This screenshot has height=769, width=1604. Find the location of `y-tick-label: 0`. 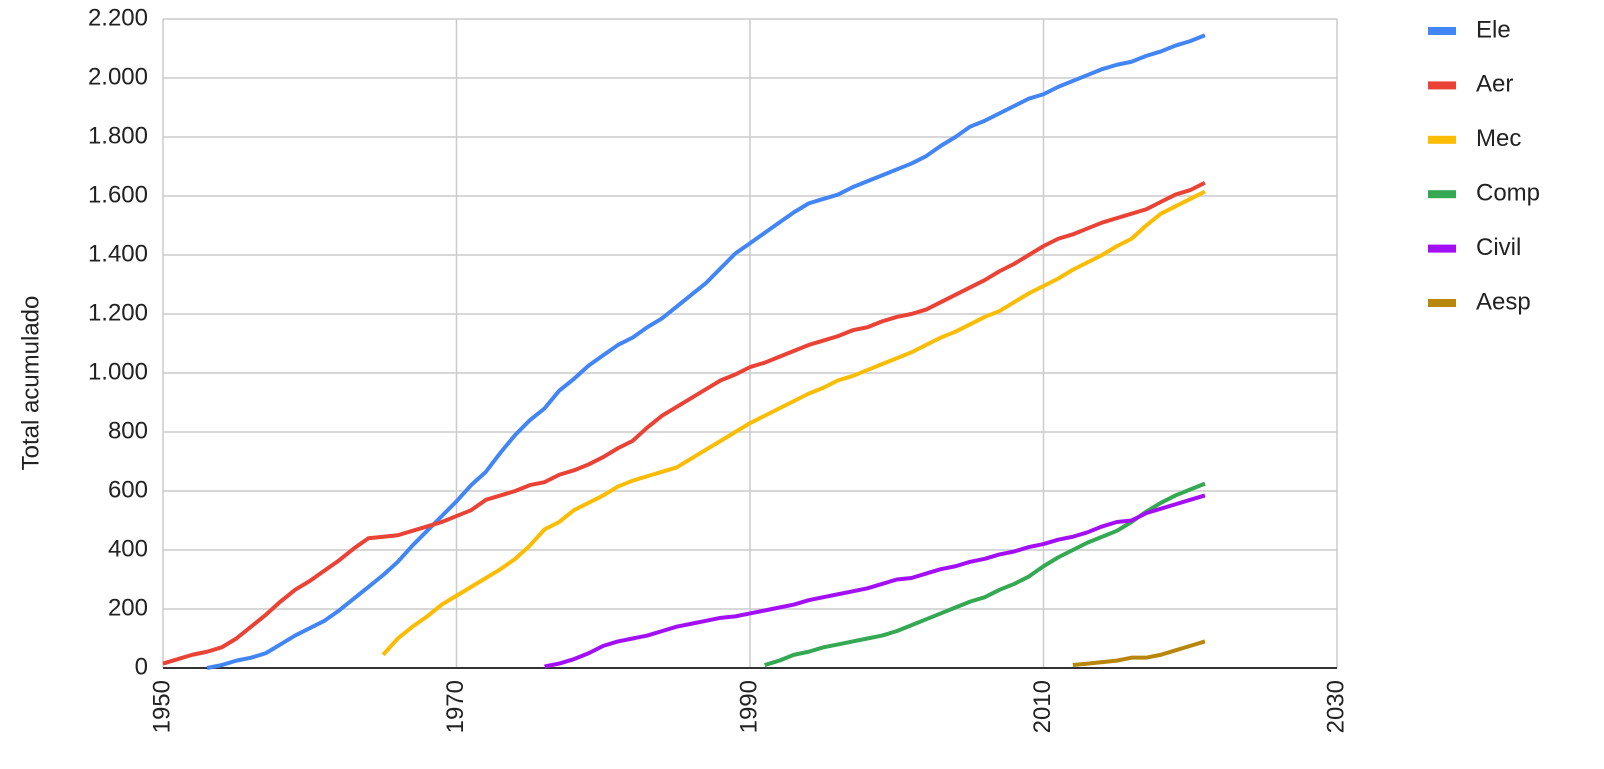

y-tick-label: 0 is located at coordinates (141, 666).